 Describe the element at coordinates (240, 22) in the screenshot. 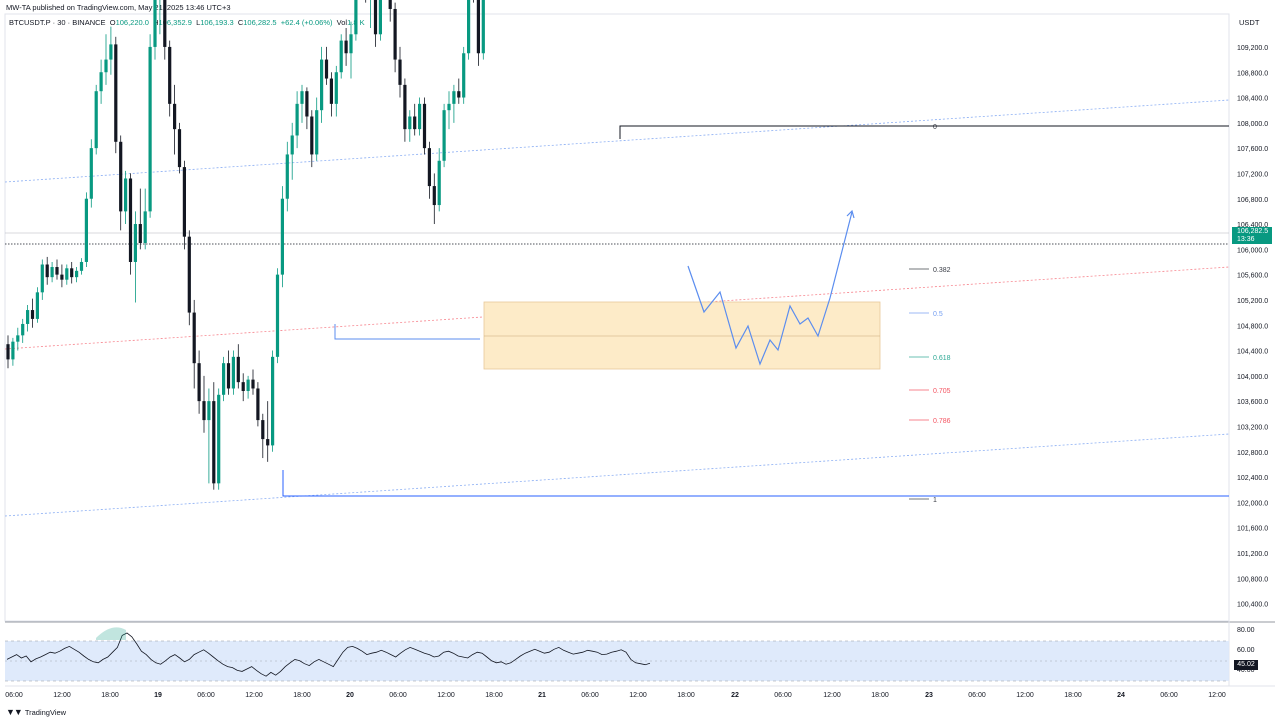

I see `close-label: C` at that location.